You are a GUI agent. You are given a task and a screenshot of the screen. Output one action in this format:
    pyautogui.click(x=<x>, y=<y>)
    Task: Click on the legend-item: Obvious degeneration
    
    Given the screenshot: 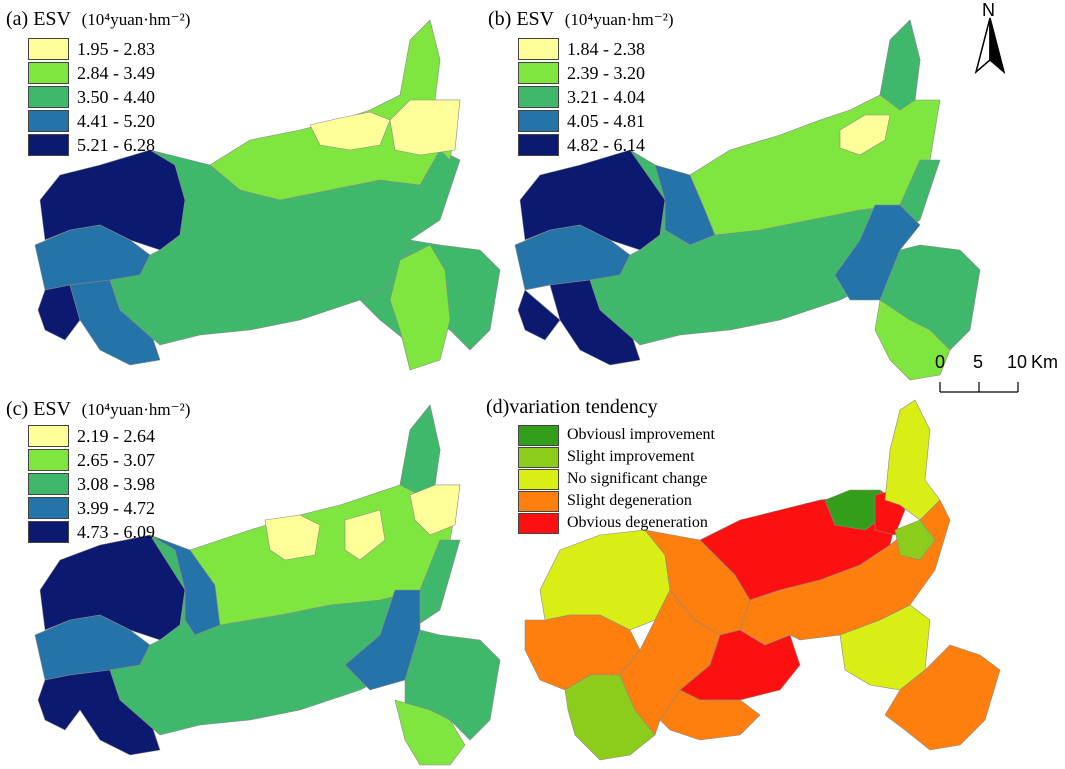 What is the action you would take?
    pyautogui.click(x=616, y=523)
    